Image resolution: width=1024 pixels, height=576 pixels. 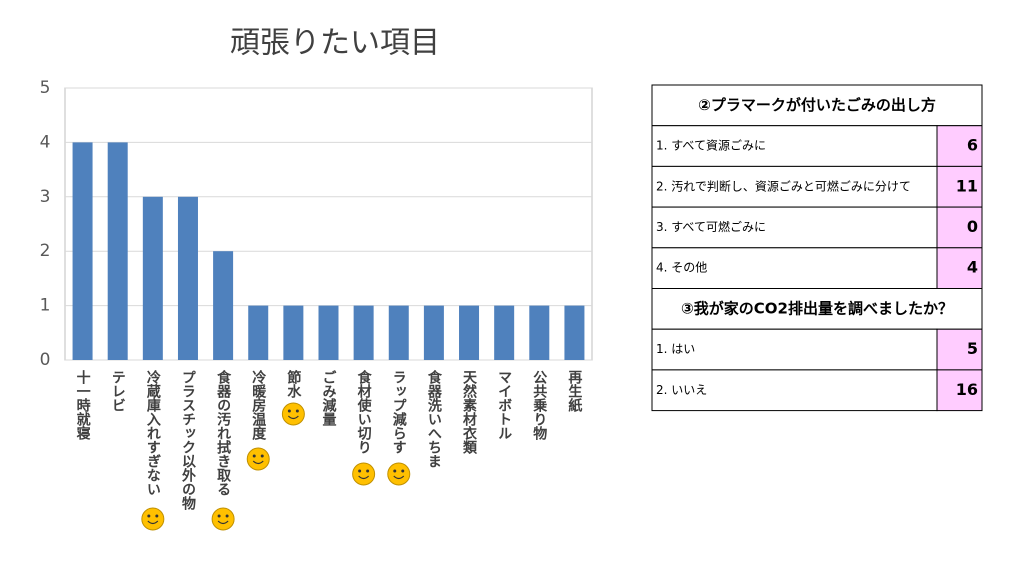 What do you see at coordinates (434, 418) in the screenshot?
I see `x-tick-label: 食器洗いへちま` at bounding box center [434, 418].